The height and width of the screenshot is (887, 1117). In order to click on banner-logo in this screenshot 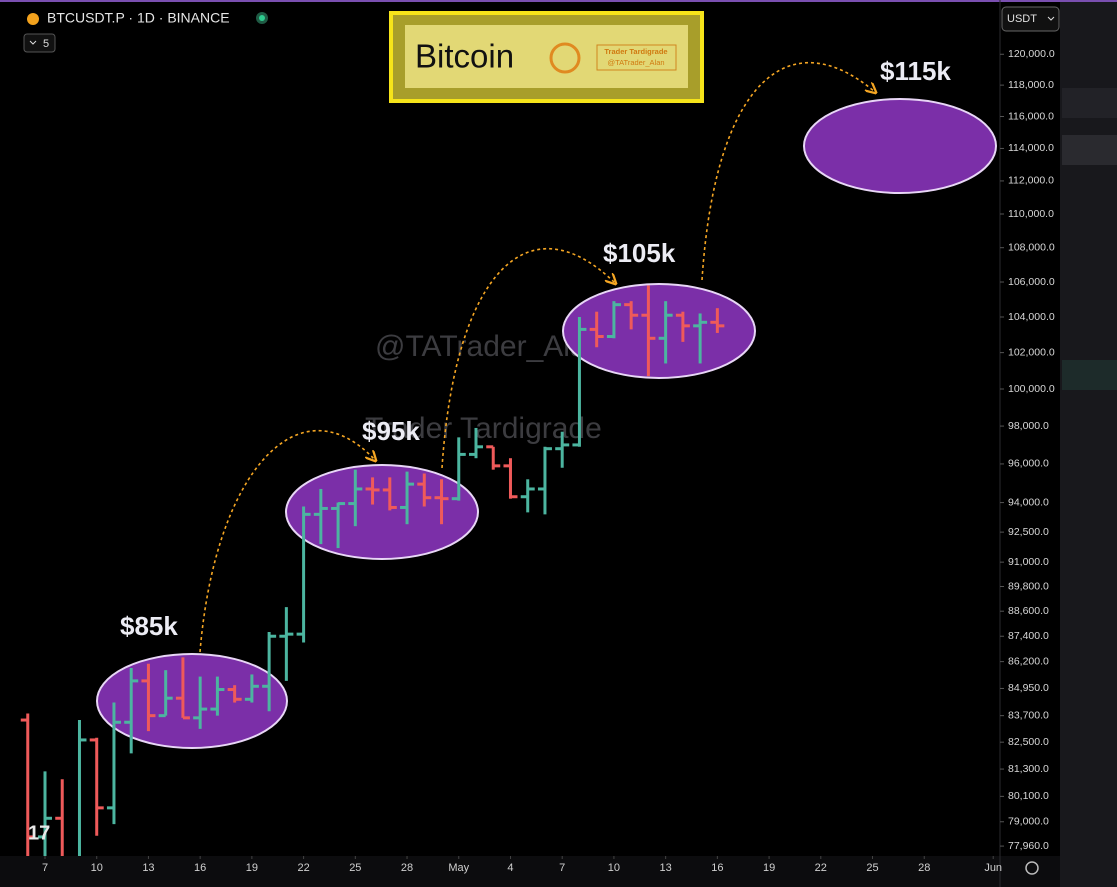, I will do `click(565, 58)`.